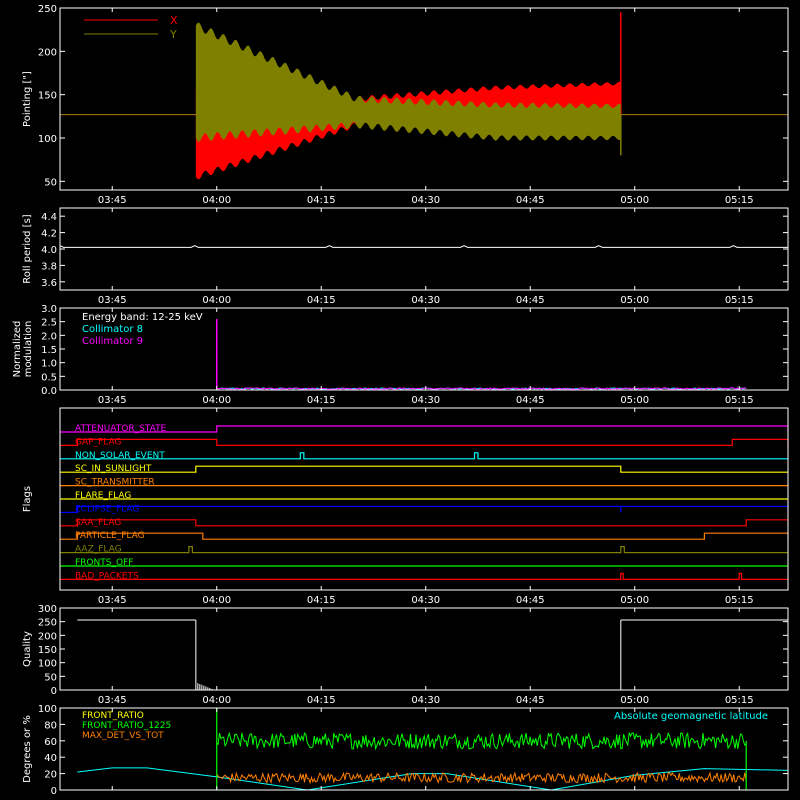 The height and width of the screenshot is (800, 800). Describe the element at coordinates (50, 775) in the screenshot. I see `y-tick-label-ratios-1: 20` at that location.